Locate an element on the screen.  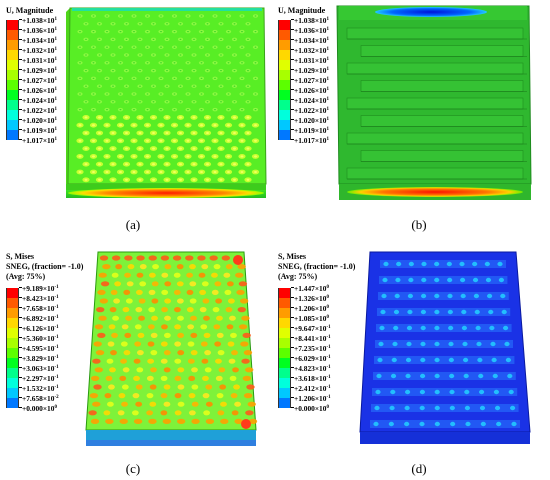
legend-label: +1.032×101 is located at coordinates (39, 50).